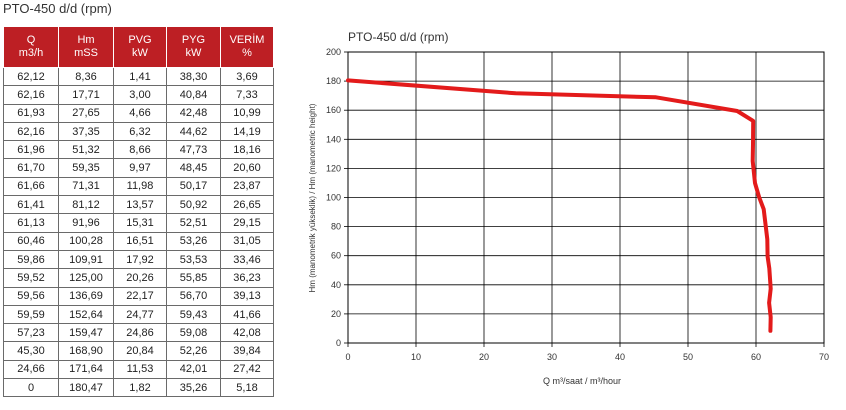 The width and height of the screenshot is (846, 410). What do you see at coordinates (193, 40) in the screenshot?
I see `column-header-name: PYG` at bounding box center [193, 40].